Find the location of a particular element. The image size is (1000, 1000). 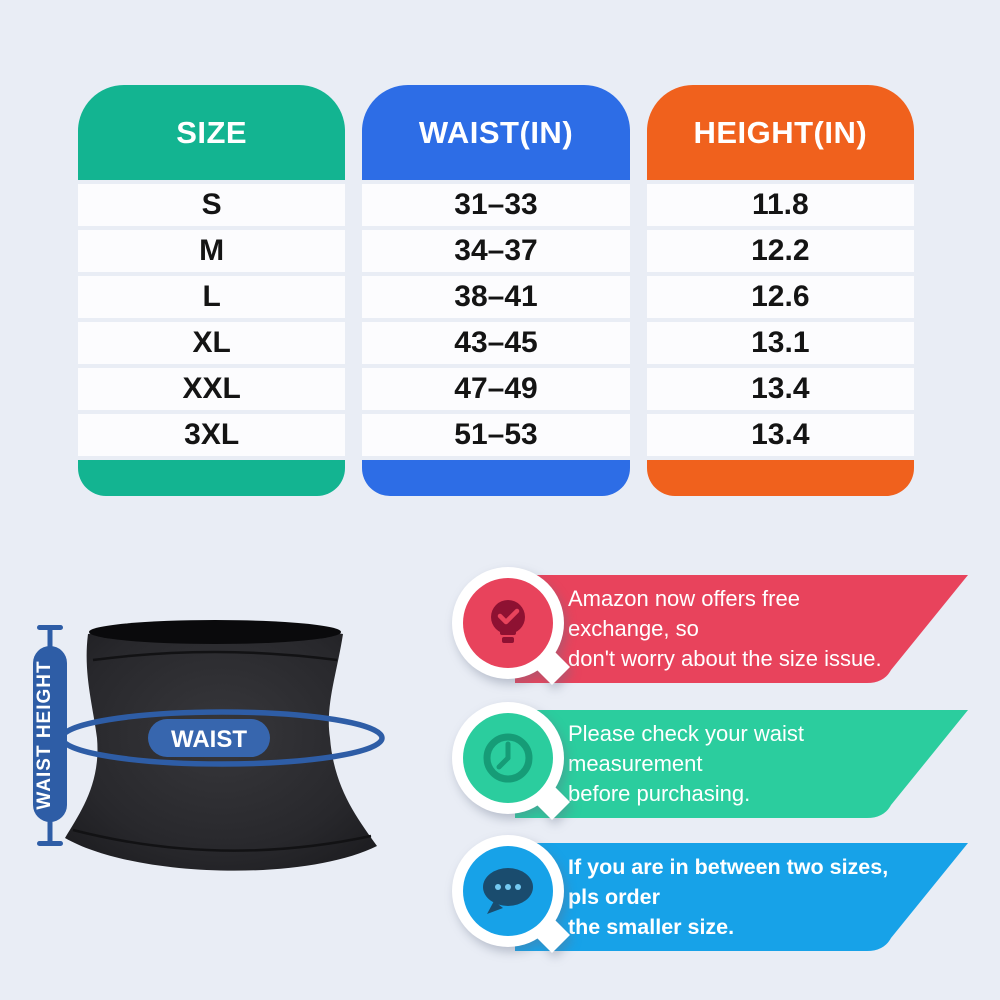

waist-height-ruler: WAIST HEIGHT is located at coordinates (50, 735).